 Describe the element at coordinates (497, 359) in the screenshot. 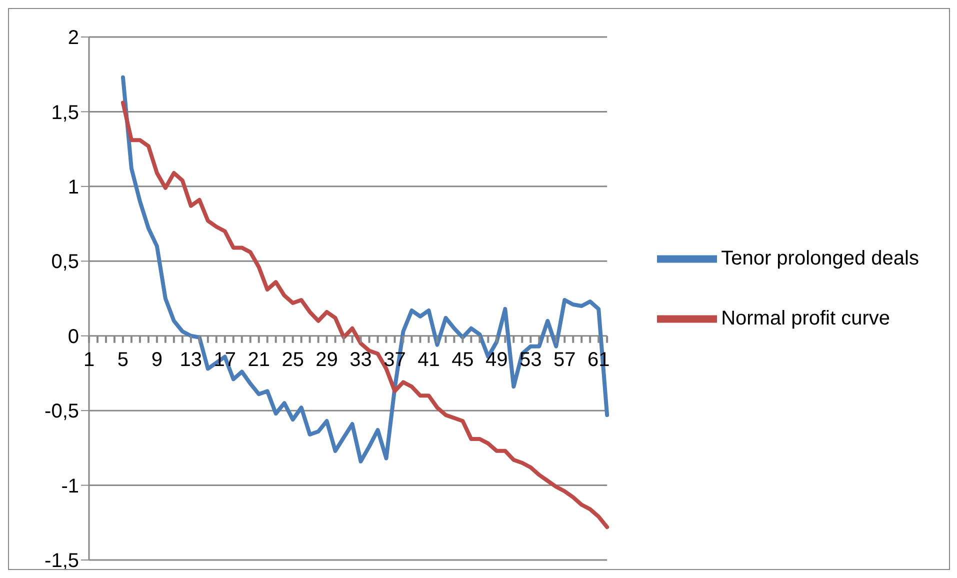

I see `x-tick-label: 49` at that location.